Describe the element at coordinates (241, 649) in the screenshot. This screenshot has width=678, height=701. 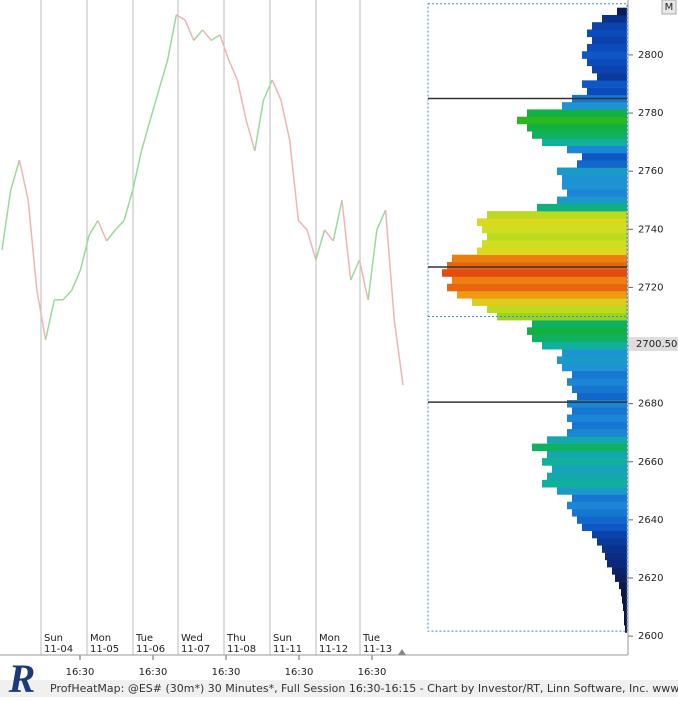
I see `x-date-label: 11-08` at that location.